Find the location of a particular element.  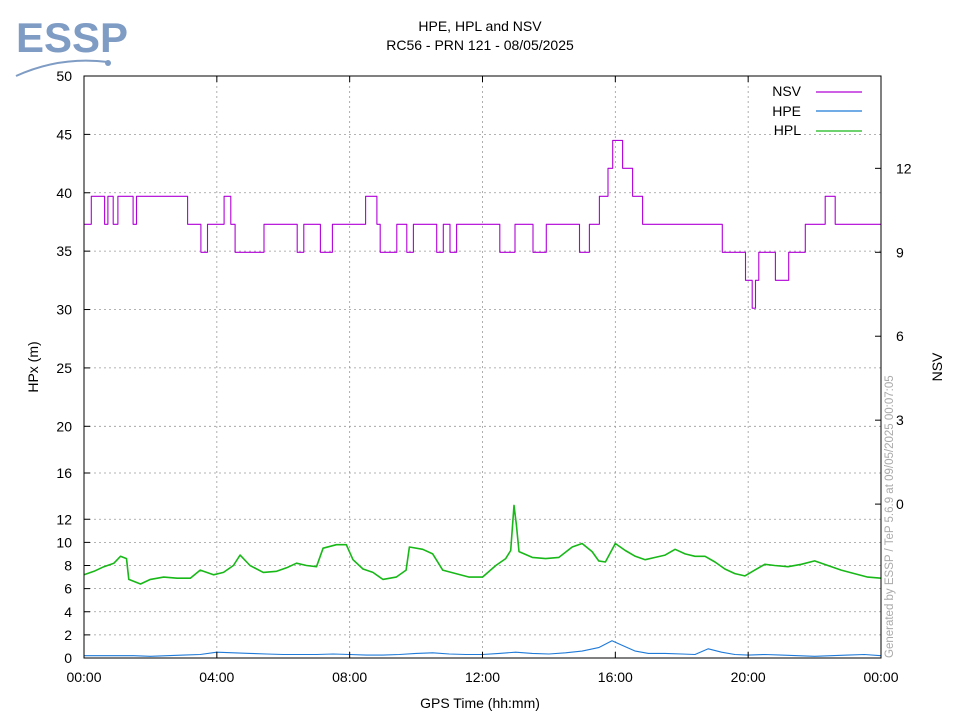

essp-logo: ESSP is located at coordinates (71, 45).